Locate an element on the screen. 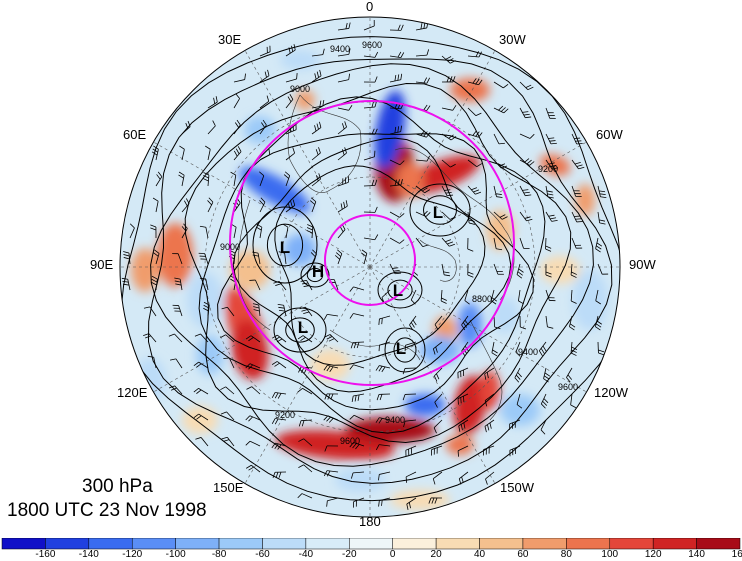  colorbar-tick-4: -80 is located at coordinates (219, 554).